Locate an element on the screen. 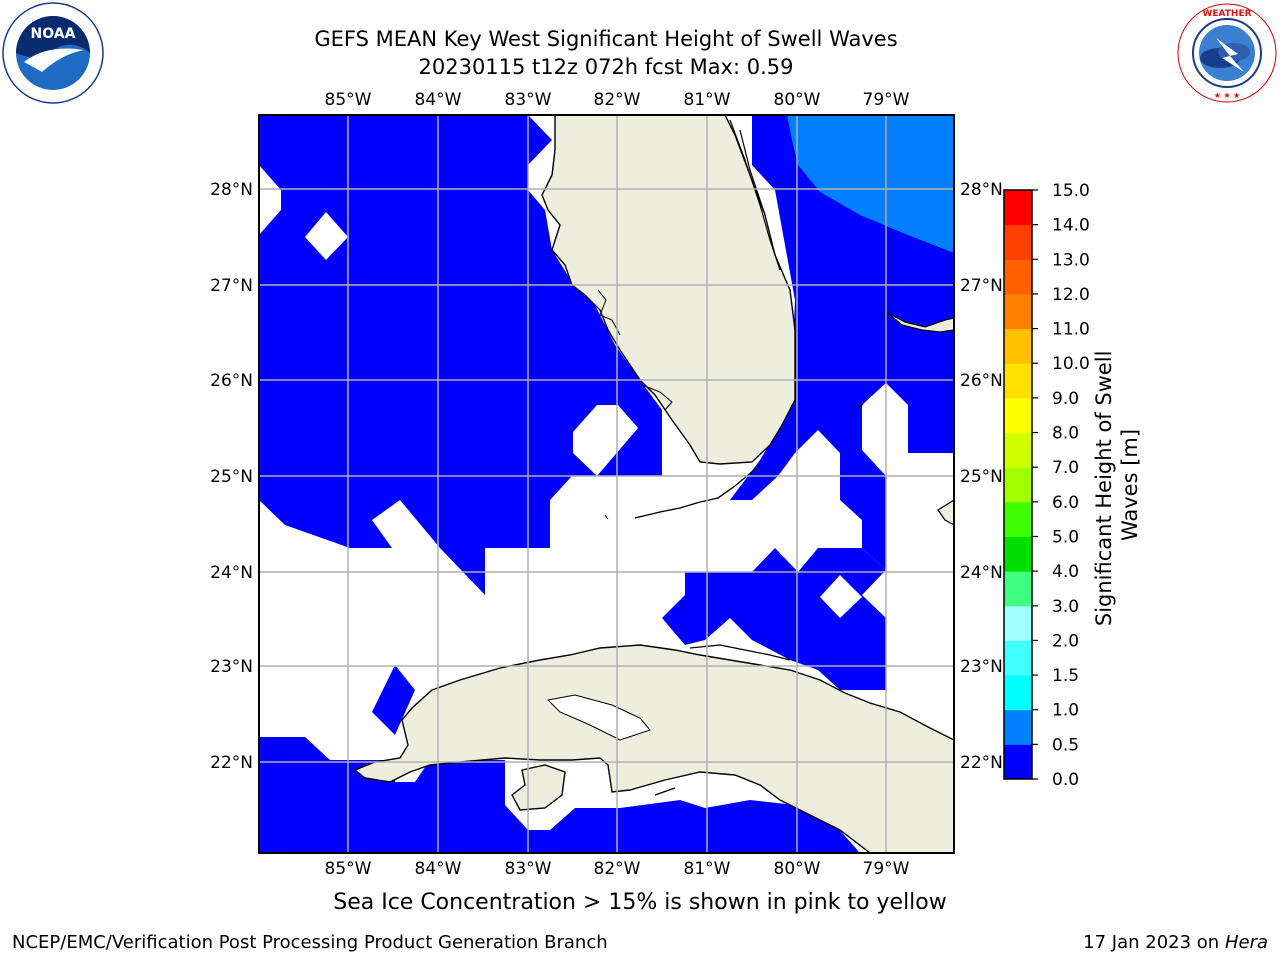  lon-label-bottom: 81°W is located at coordinates (707, 869).